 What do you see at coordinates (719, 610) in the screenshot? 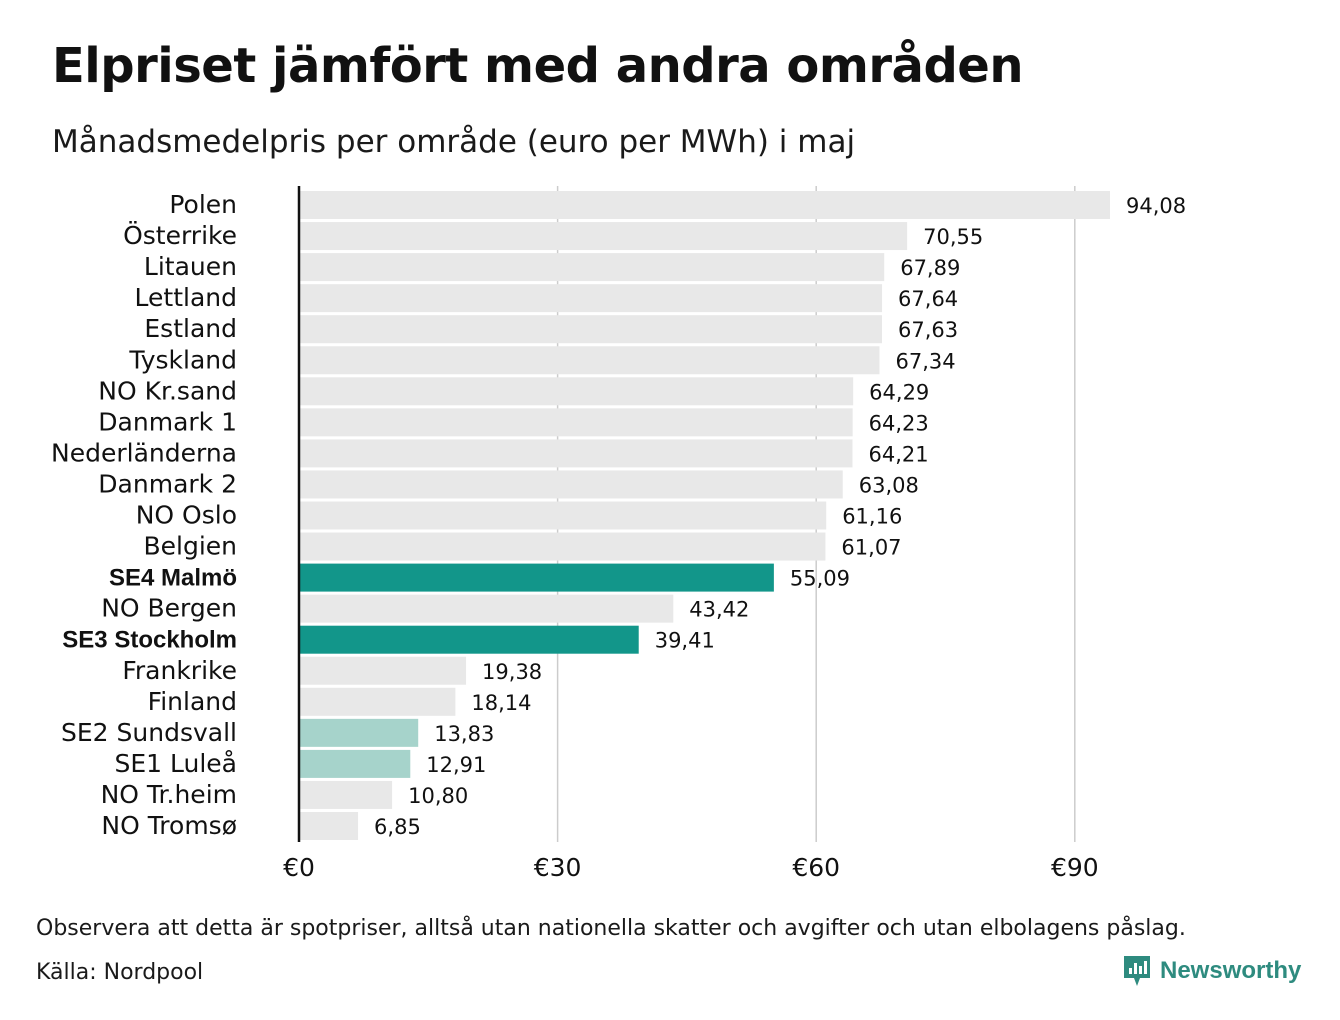
I see `value-label: 43,42` at bounding box center [719, 610].